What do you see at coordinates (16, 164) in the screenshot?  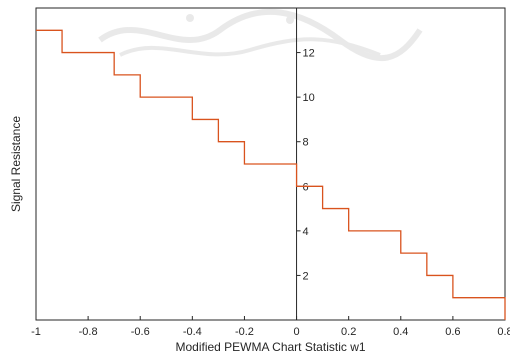 I see `y-axis-label: Signal Resistance` at bounding box center [16, 164].